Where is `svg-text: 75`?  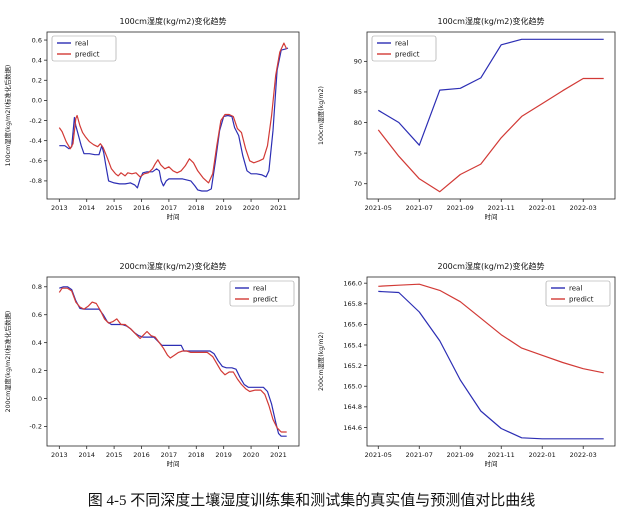 svg-text: 75 is located at coordinates (358, 153).